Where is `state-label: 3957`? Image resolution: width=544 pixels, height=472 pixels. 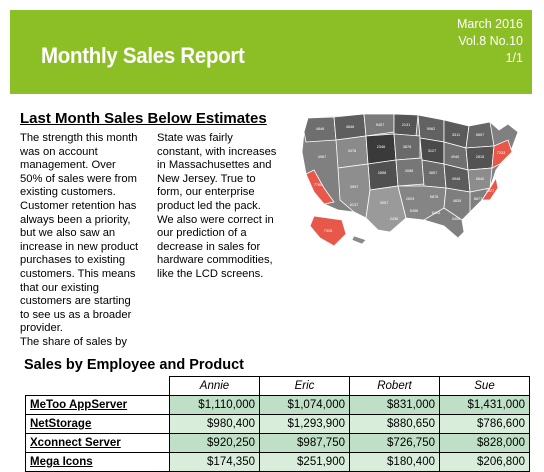 state-label: 3957 is located at coordinates (384, 203).